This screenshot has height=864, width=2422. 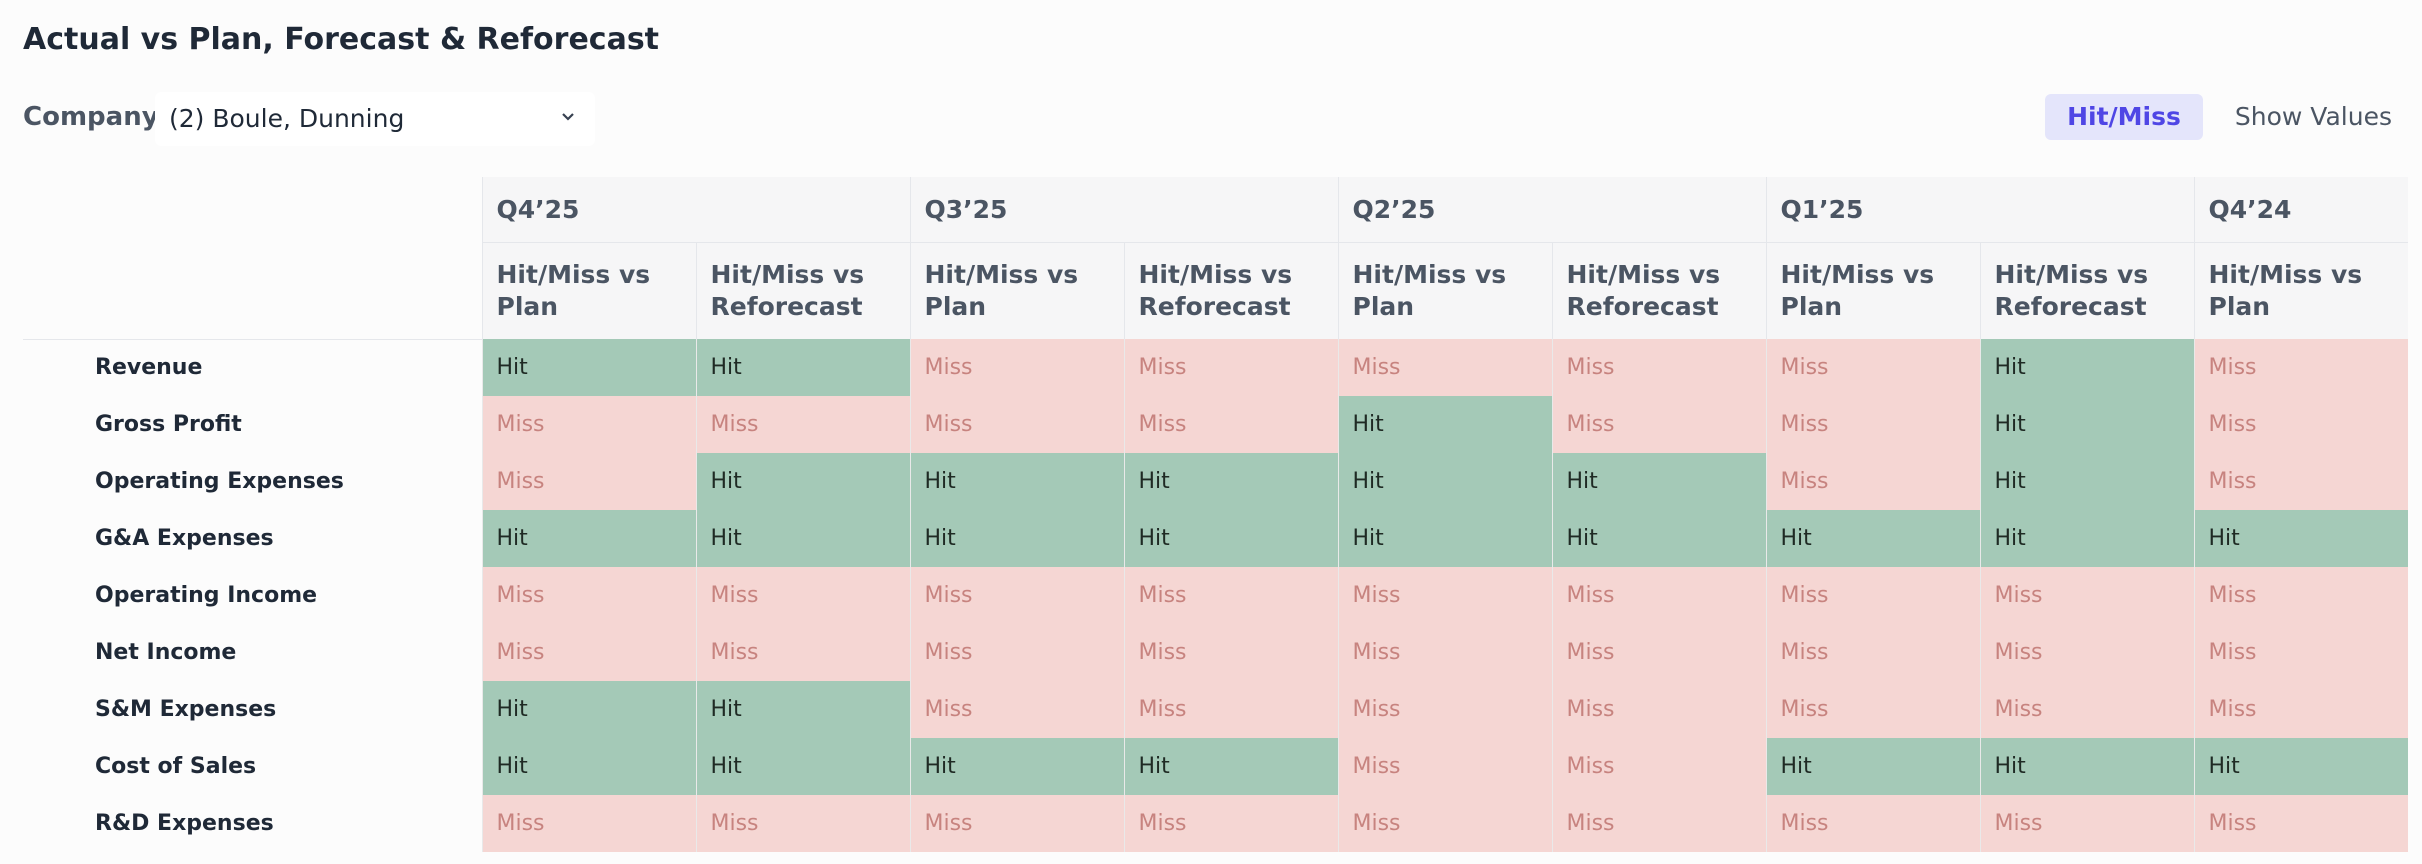 What do you see at coordinates (2313, 116) in the screenshot?
I see `toggle-option: Show Values` at bounding box center [2313, 116].